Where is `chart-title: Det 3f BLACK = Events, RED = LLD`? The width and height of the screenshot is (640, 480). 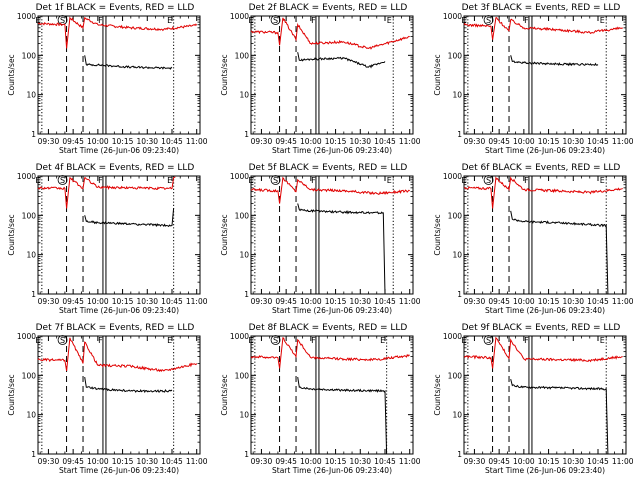
chart-title: Det 3f BLACK = Events, RED = LLD is located at coordinates (541, 8).